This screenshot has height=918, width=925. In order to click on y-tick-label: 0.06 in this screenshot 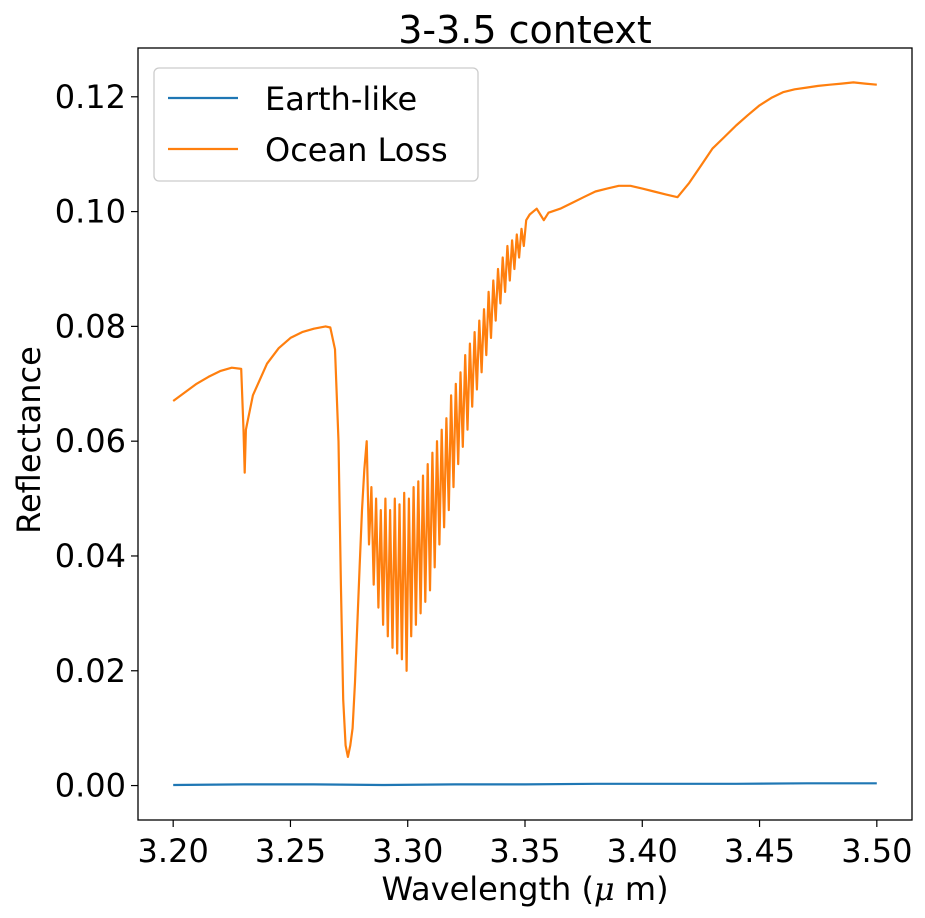, I will do `click(90, 441)`.